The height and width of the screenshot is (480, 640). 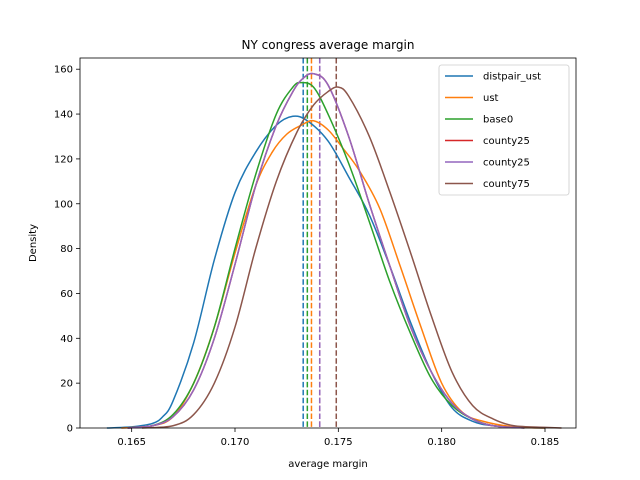 What do you see at coordinates (491, 98) in the screenshot?
I see `legend-label: ust` at bounding box center [491, 98].